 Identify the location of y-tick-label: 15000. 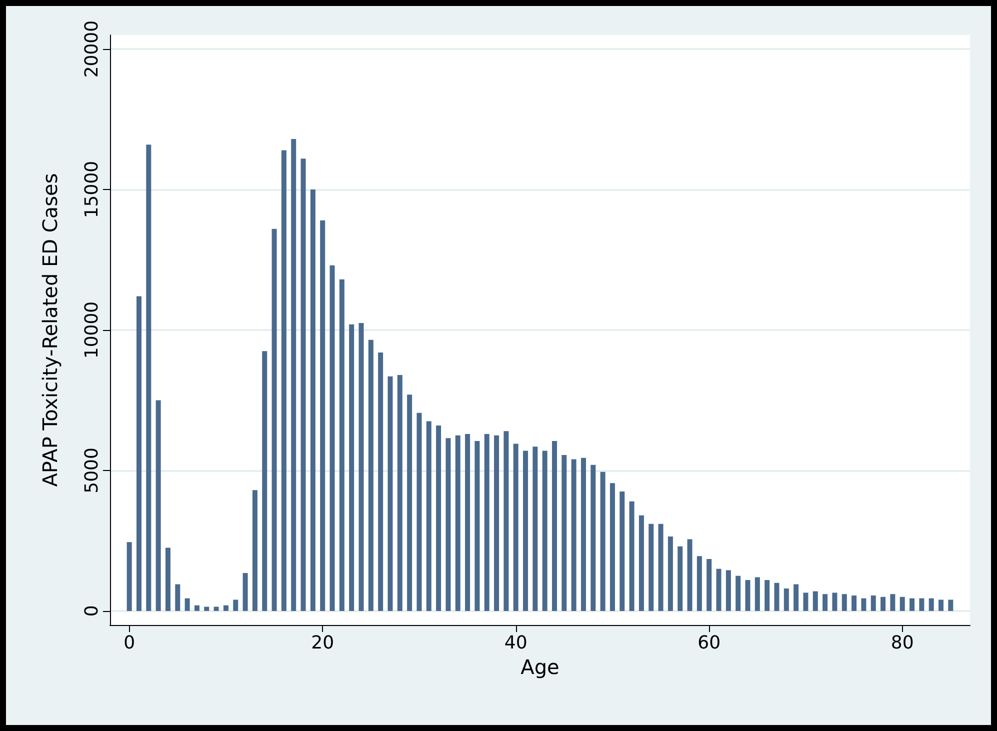
(92, 189).